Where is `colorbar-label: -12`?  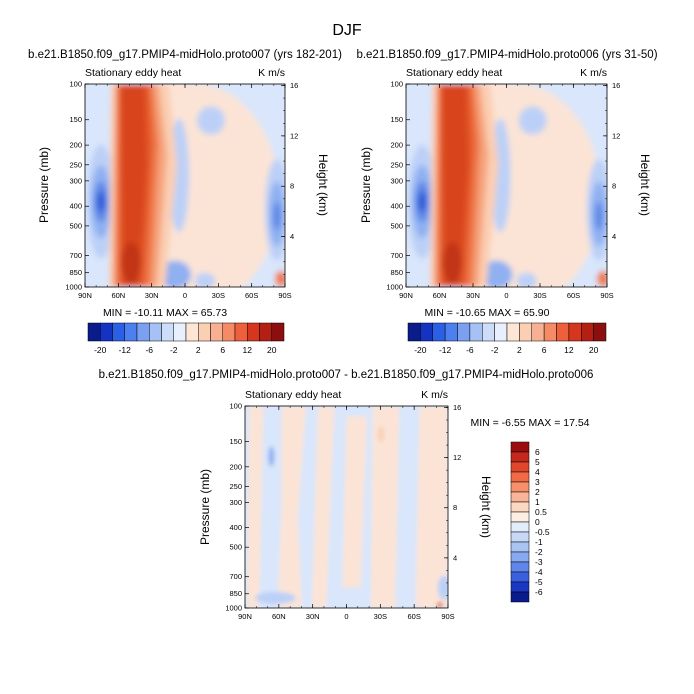 colorbar-label: -12 is located at coordinates (125, 350).